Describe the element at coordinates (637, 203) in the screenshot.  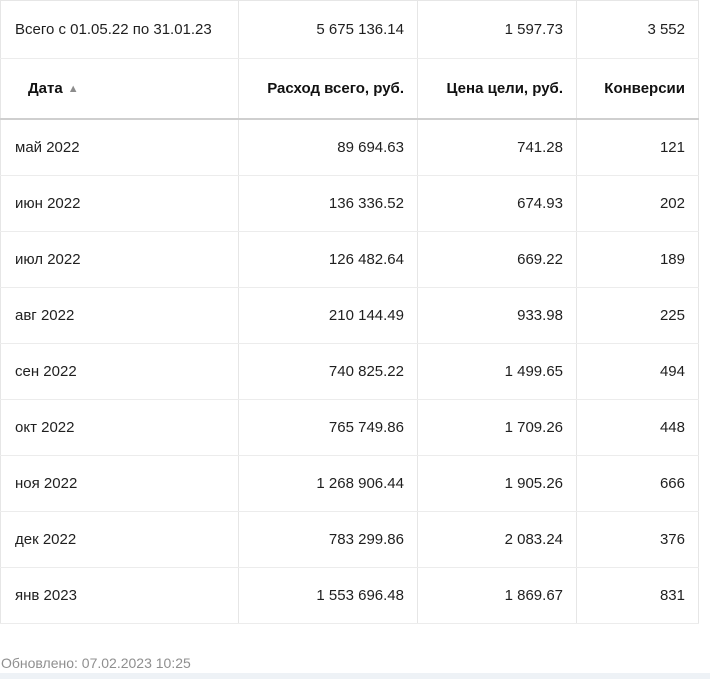
I see `row-conversions: 202` at that location.